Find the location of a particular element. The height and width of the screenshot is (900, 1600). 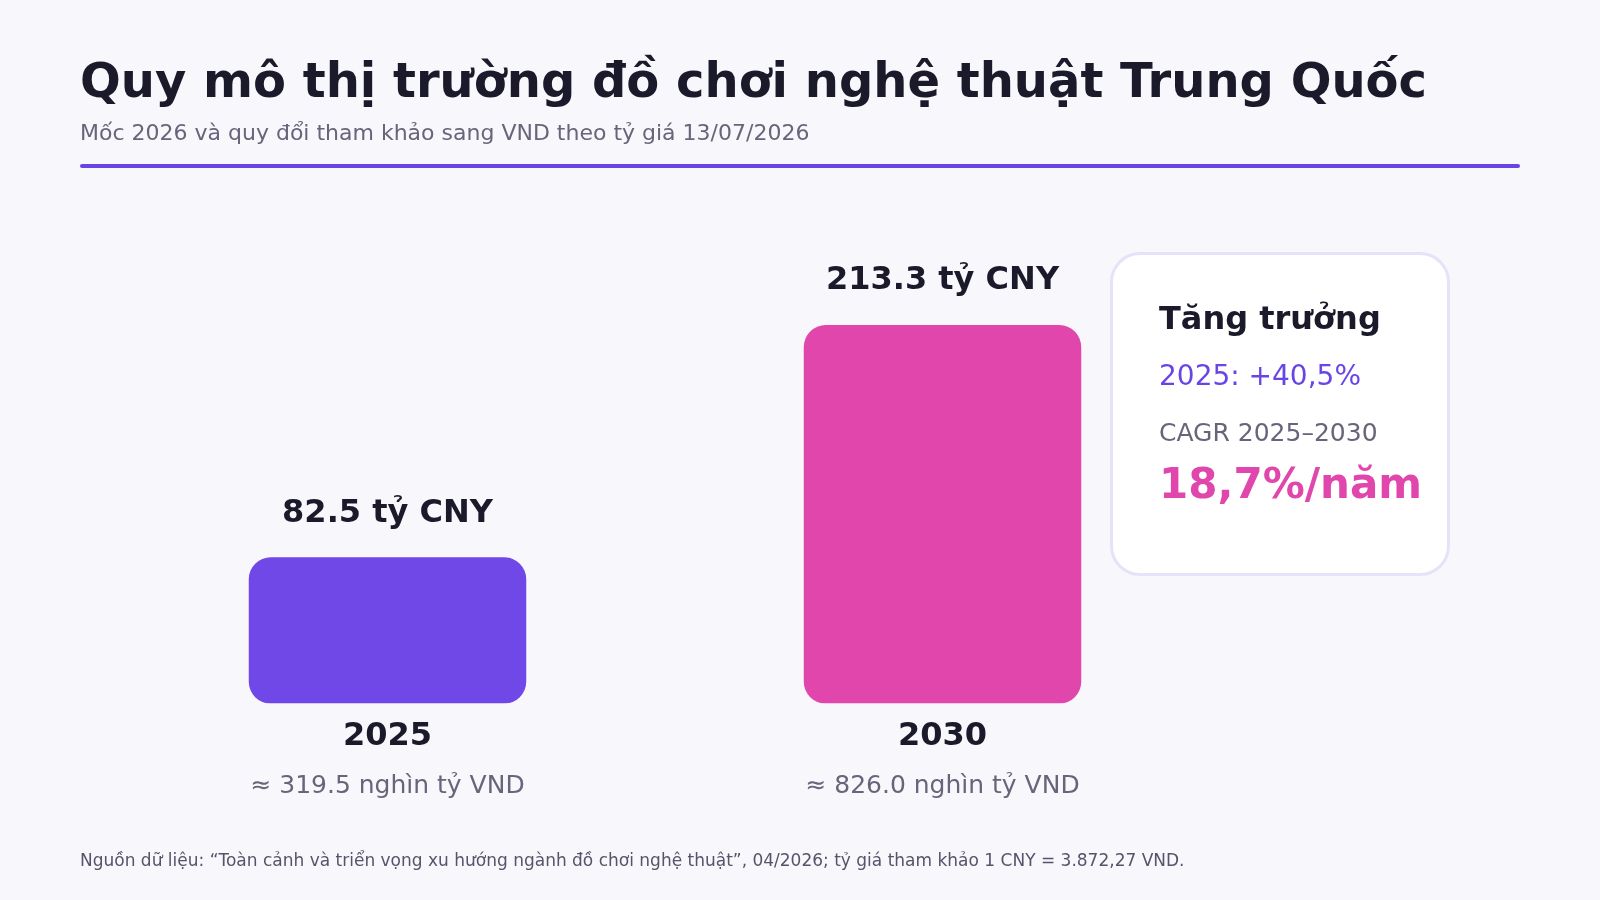

x-tick-label: 2030 is located at coordinates (942, 734).